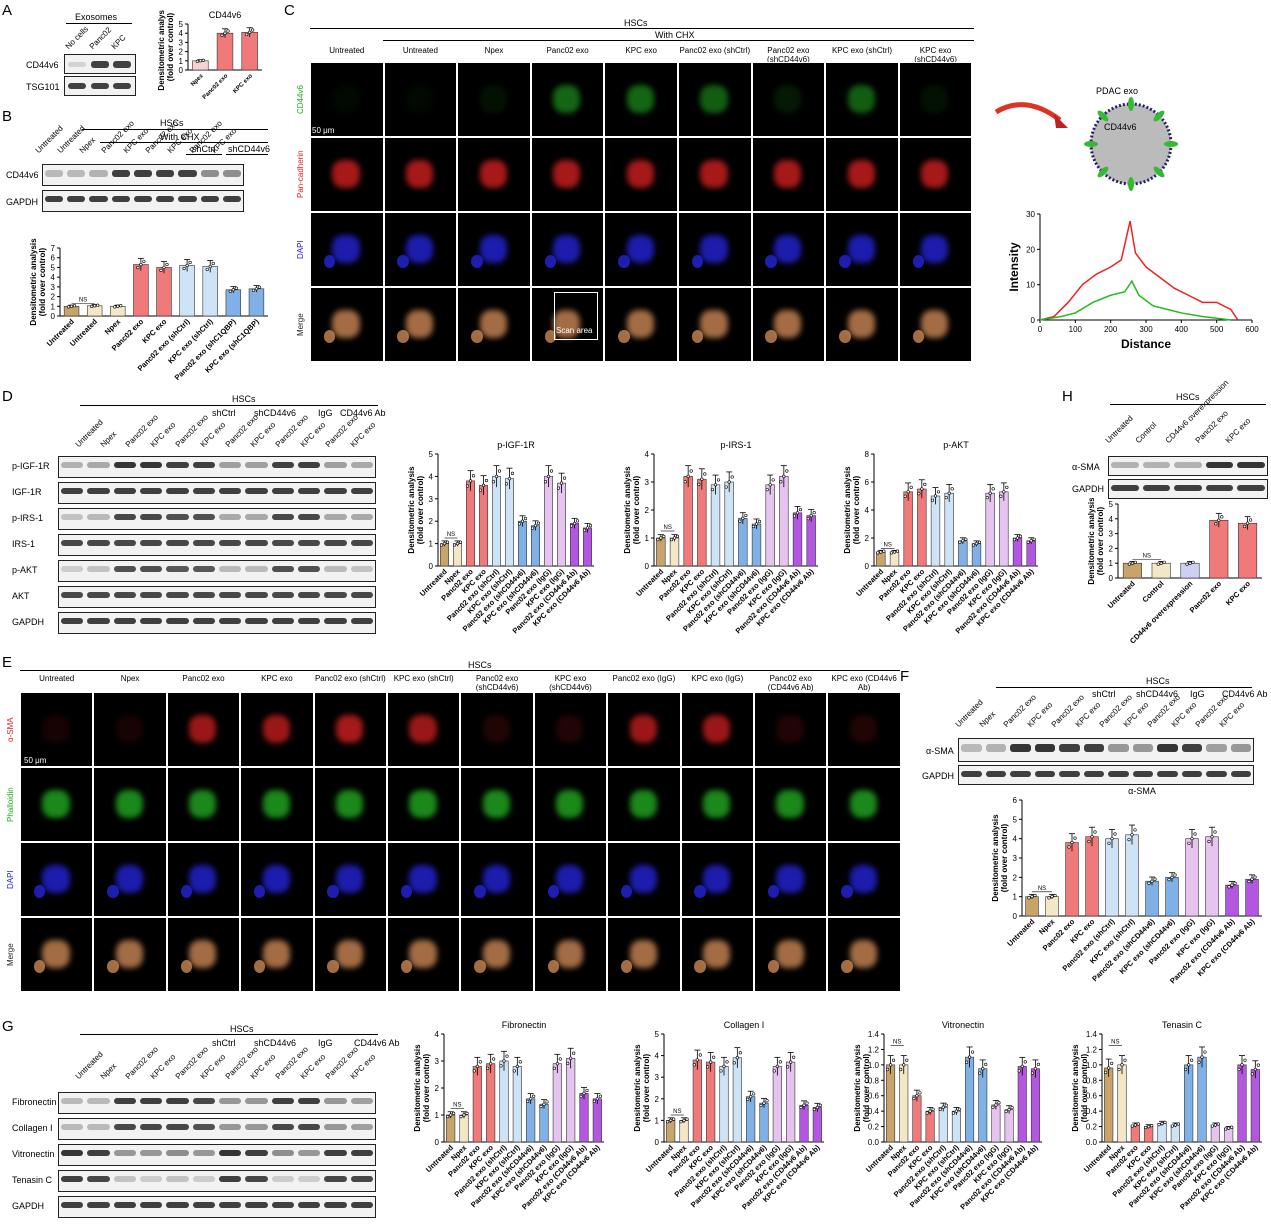  Describe the element at coordinates (100, 38) in the screenshot. I see `lane-label: Panc02` at that location.